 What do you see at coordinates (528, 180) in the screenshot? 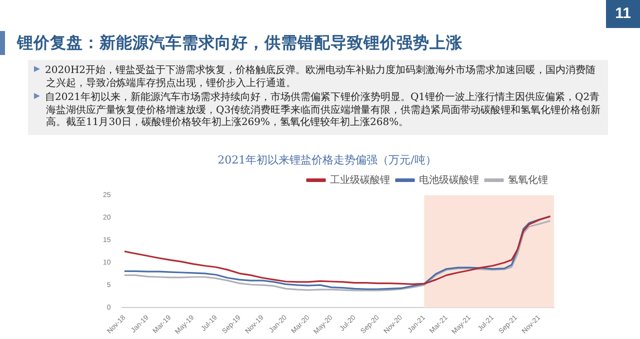
I see `legend-label: 氢氧化锂` at bounding box center [528, 180].